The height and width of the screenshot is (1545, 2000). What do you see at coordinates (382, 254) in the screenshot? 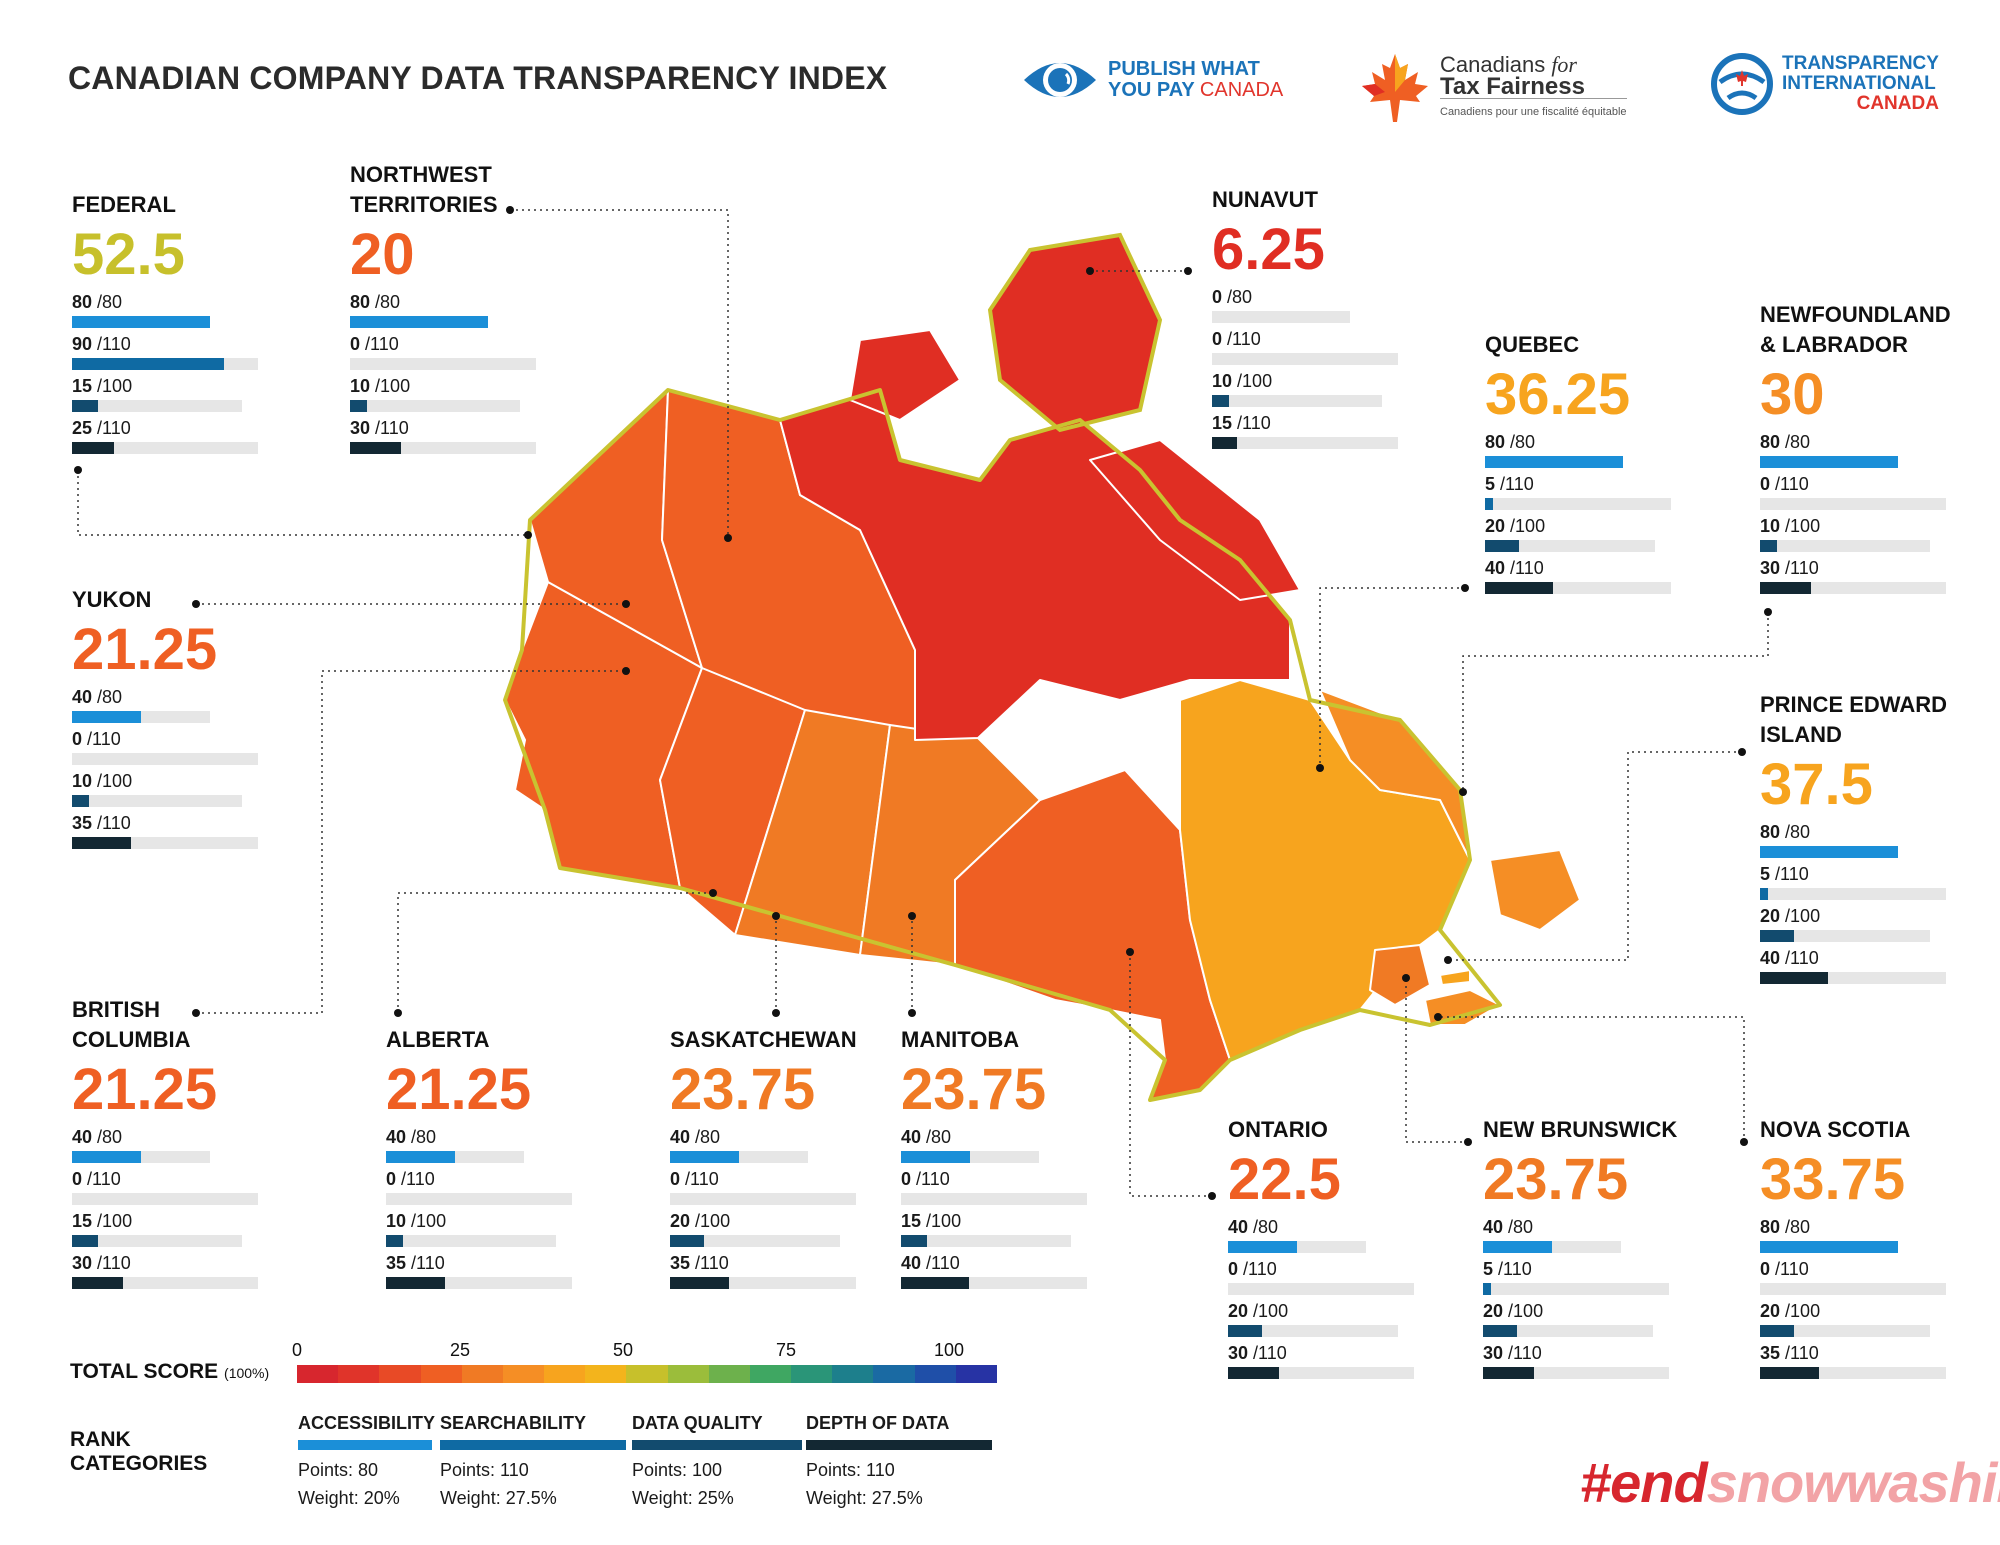
I see `region-total-score: 20` at bounding box center [382, 254].